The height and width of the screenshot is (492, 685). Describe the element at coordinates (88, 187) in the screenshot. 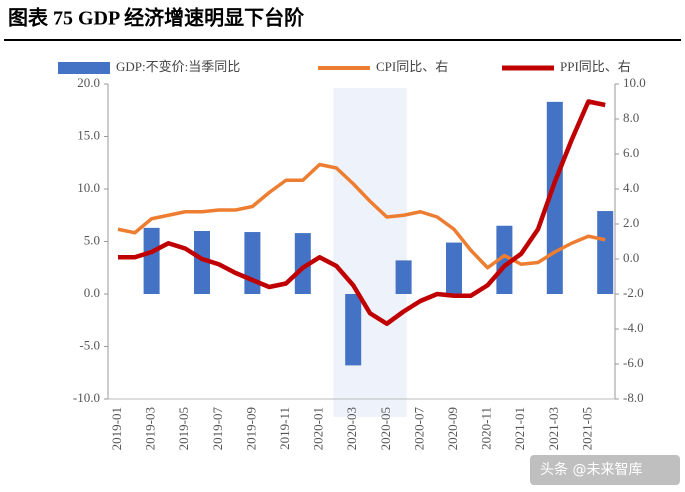

I see `y-tick-label: 10.0` at that location.